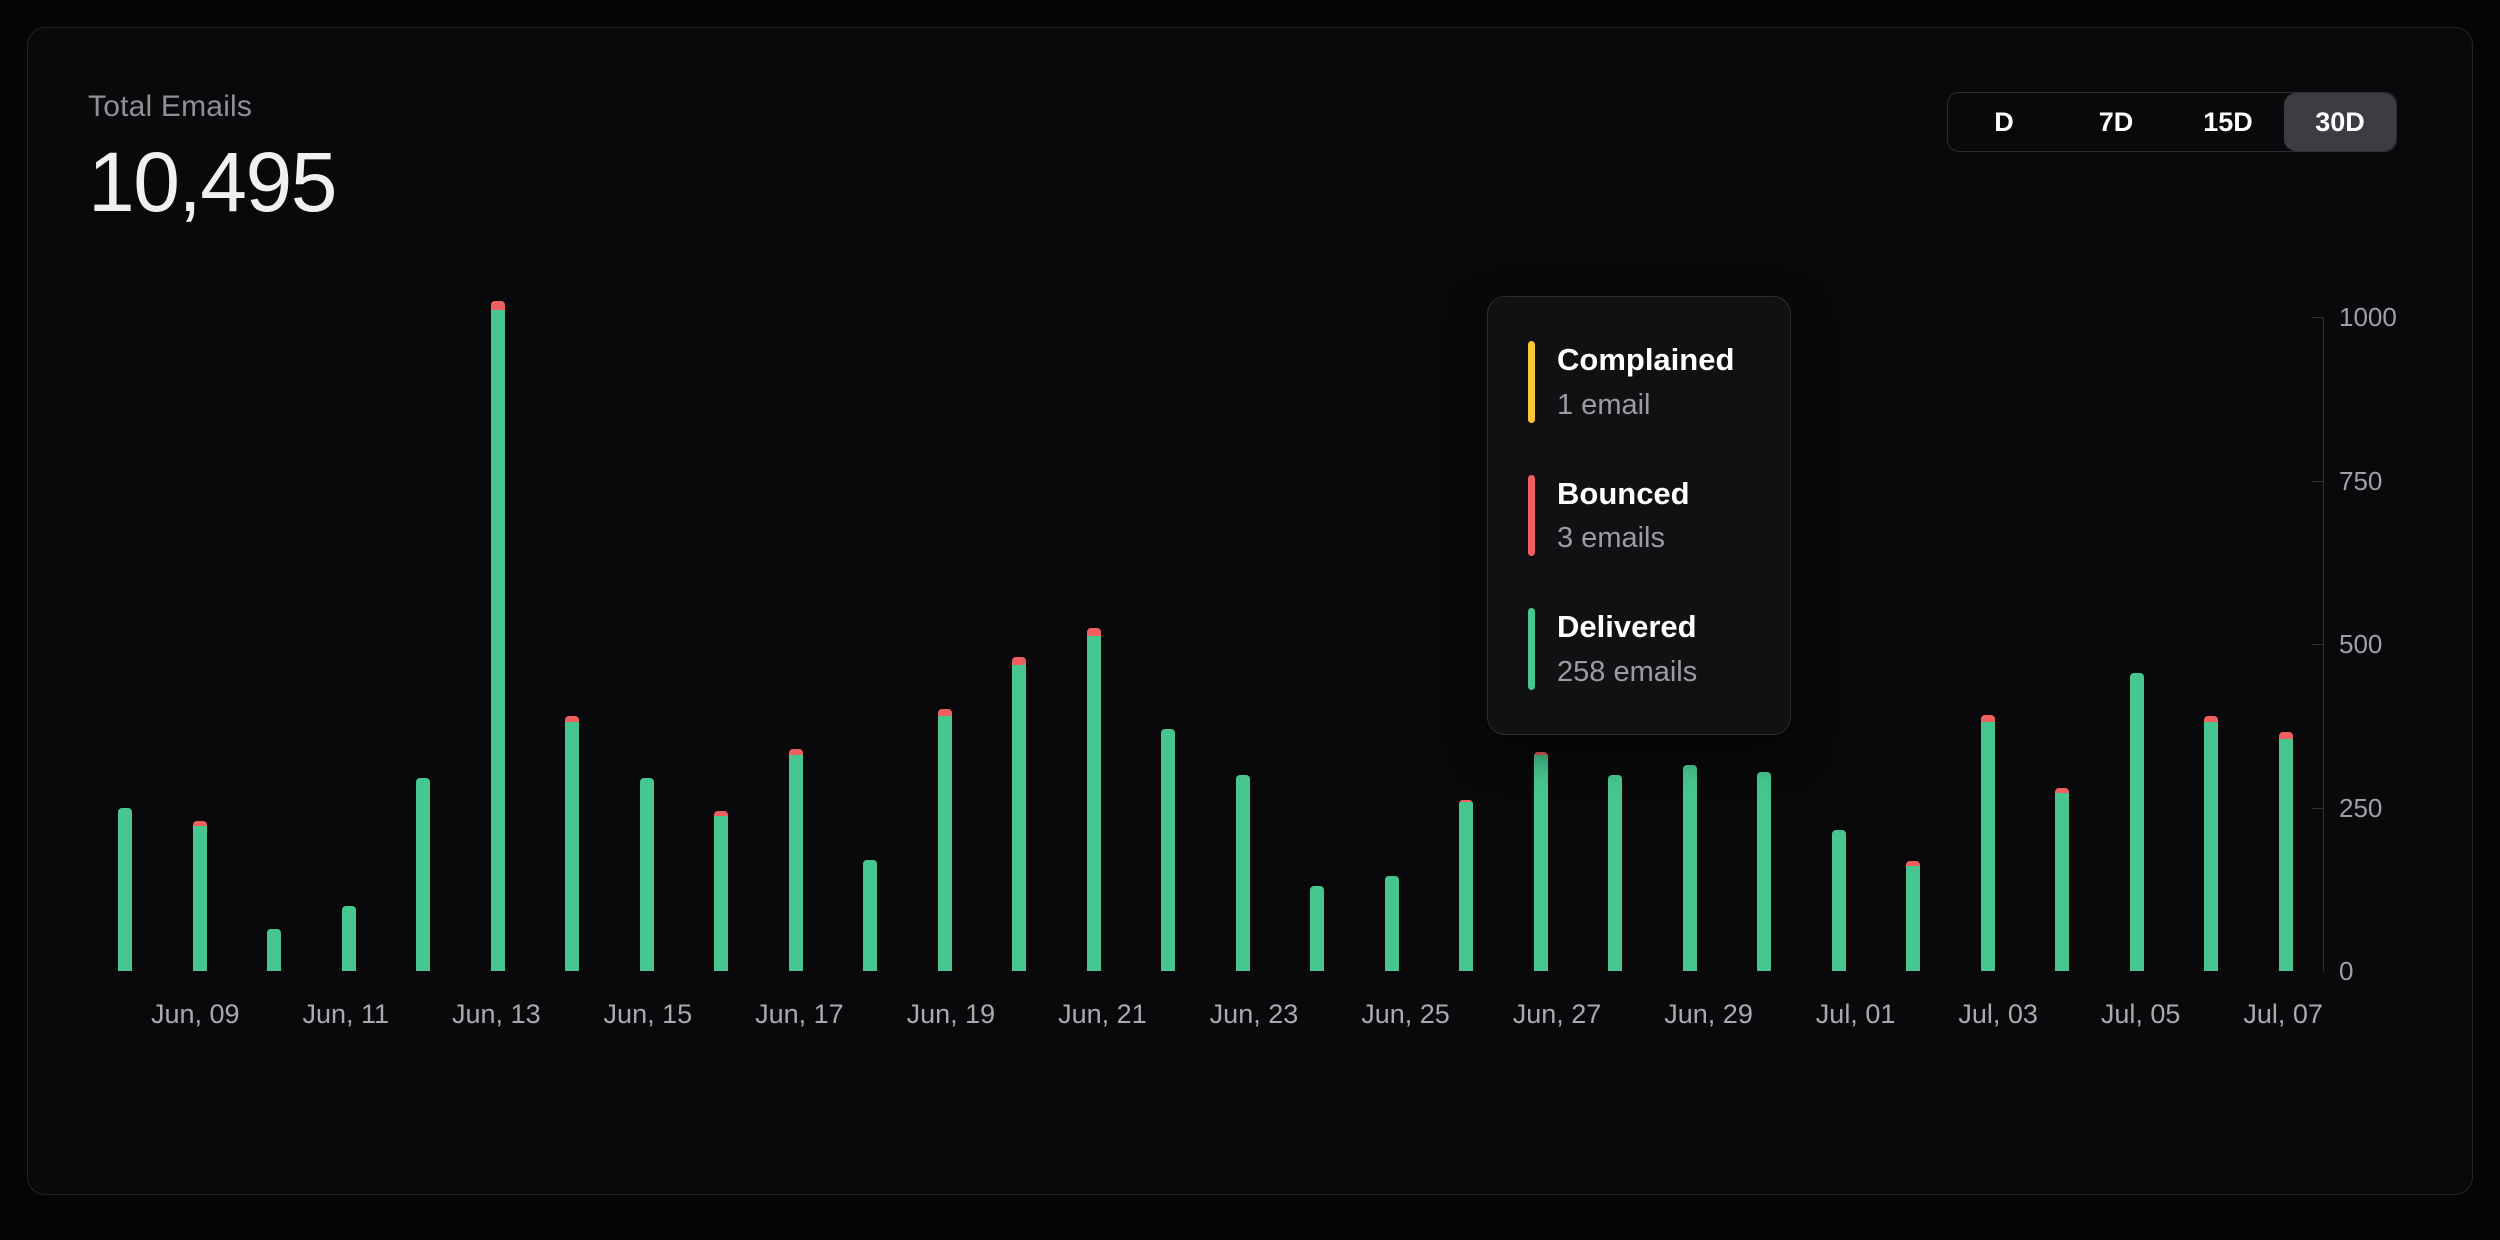 Image resolution: width=2500 pixels, height=1240 pixels. Describe the element at coordinates (2140, 1014) in the screenshot. I see `x-tick-label: Jul, 05` at that location.